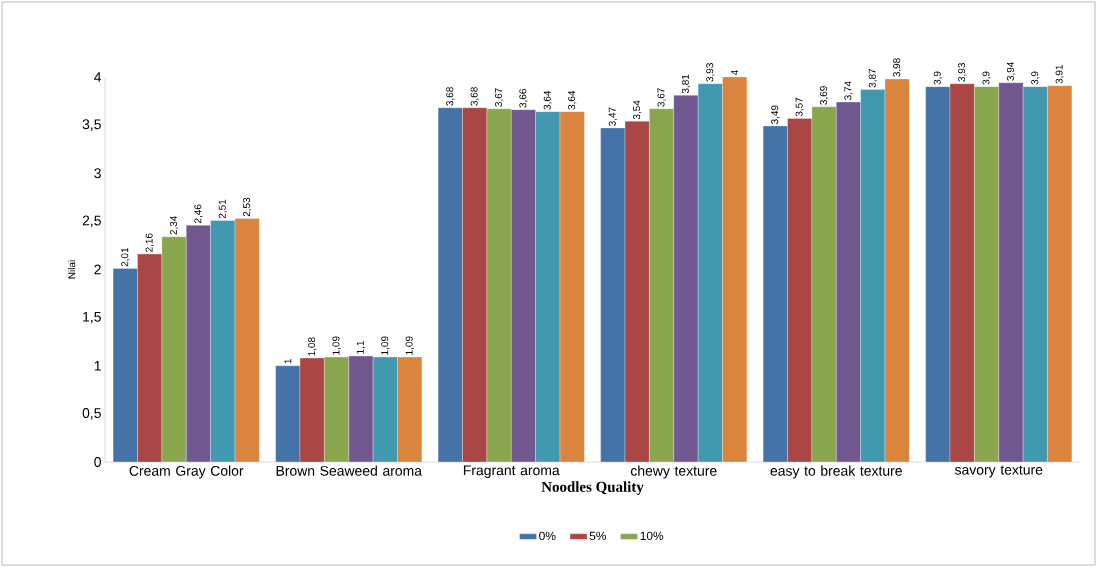 The width and height of the screenshot is (1097, 567). I want to click on data-label: 3,98, so click(897, 67).